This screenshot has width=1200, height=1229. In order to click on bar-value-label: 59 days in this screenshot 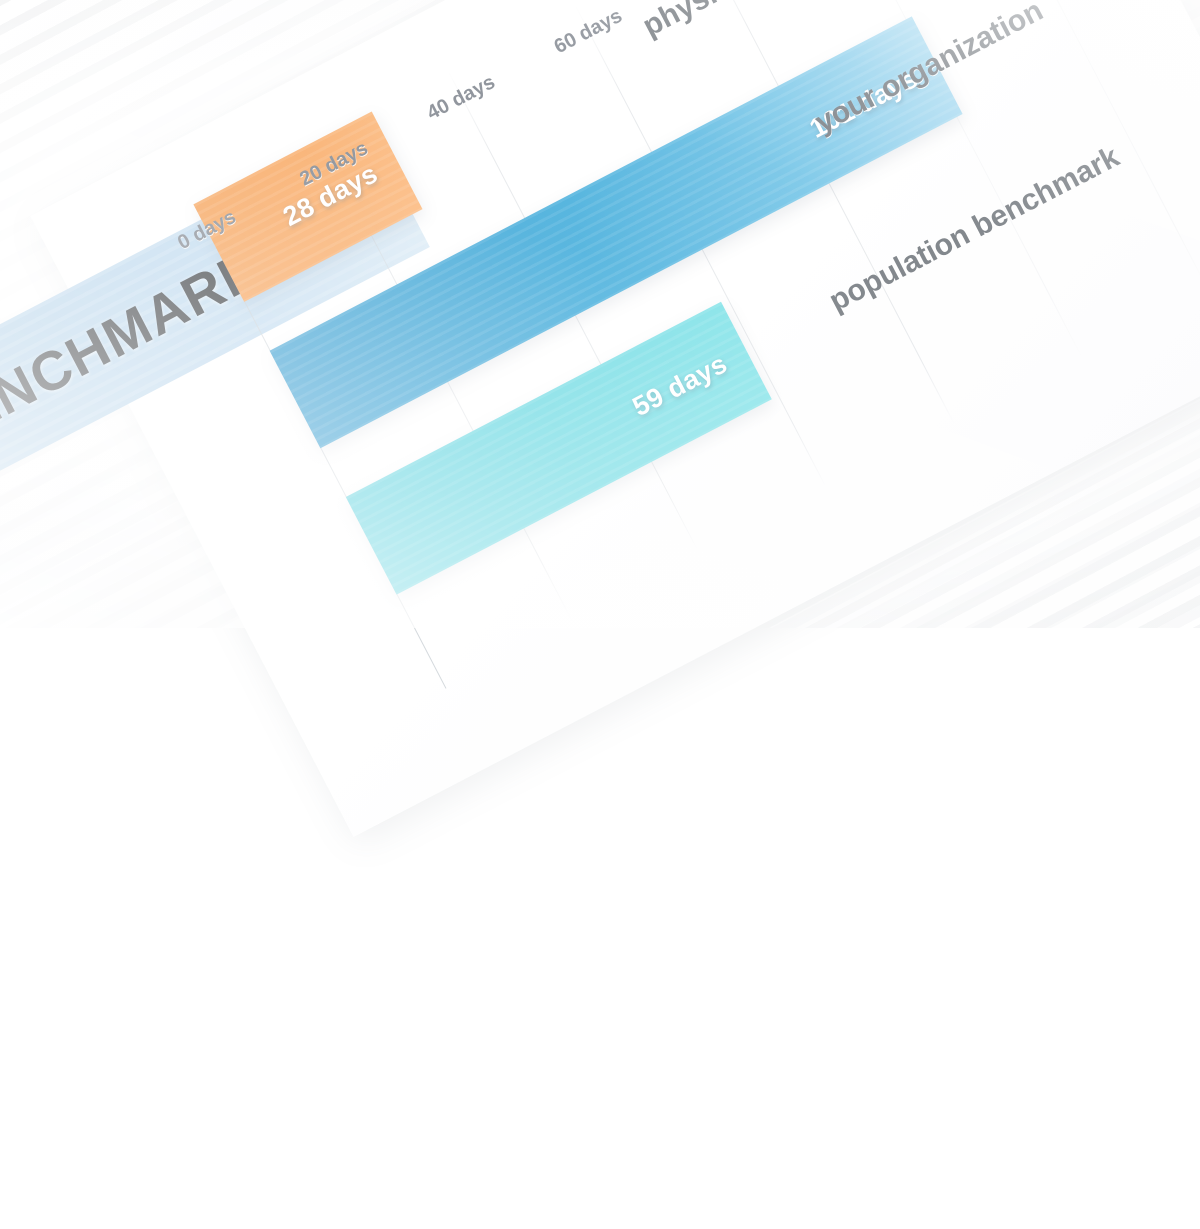, I will do `click(679, 384)`.